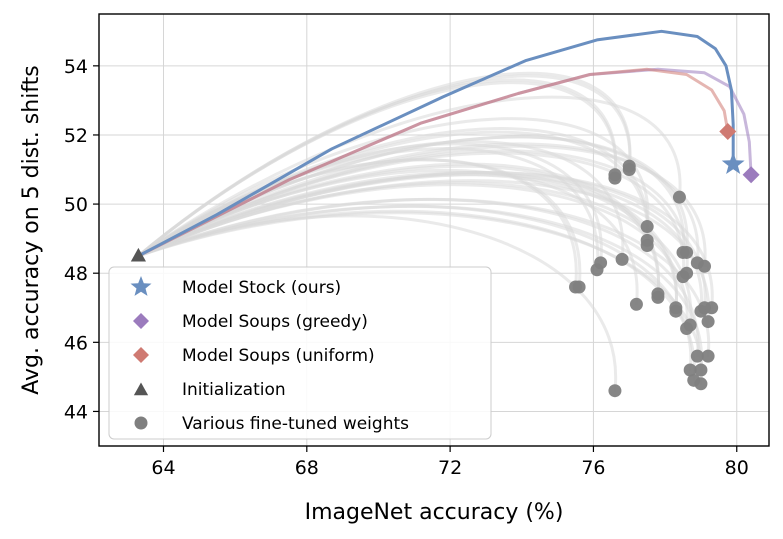 The width and height of the screenshot is (783, 539). Describe the element at coordinates (295, 424) in the screenshot. I see `legend-label: Various fine-tuned weights` at that location.